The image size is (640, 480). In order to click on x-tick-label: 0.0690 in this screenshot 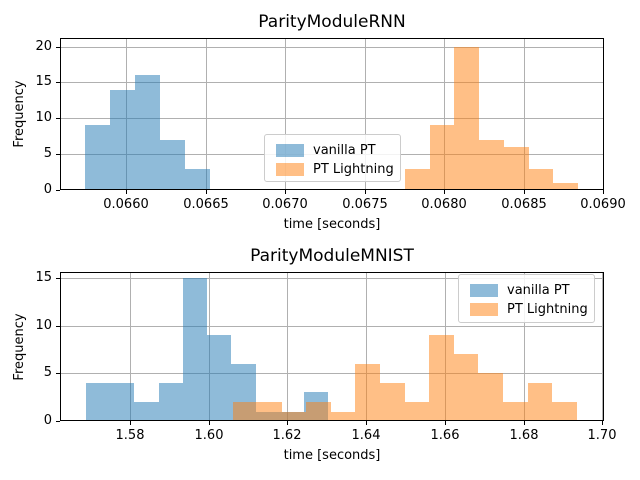, I will do `click(603, 204)`.